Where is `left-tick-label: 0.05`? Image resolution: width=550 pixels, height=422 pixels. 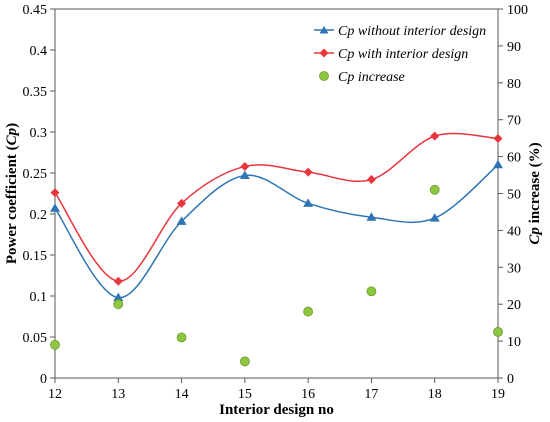 left-tick-label: 0.05 is located at coordinates (35, 338).